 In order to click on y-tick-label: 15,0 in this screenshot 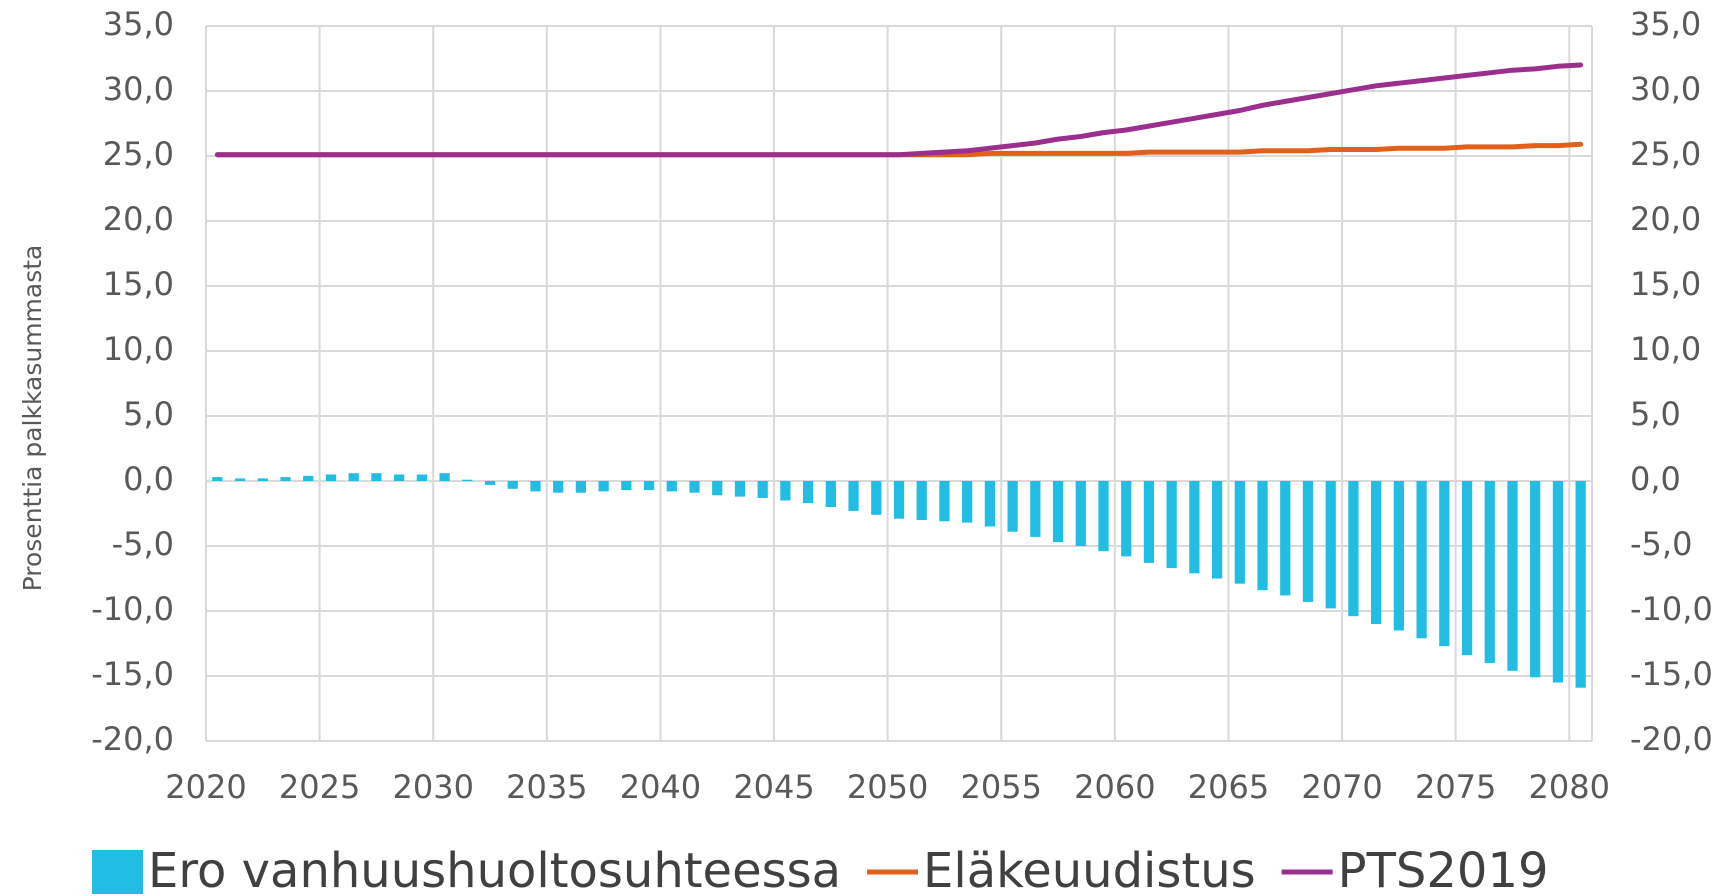, I will do `click(138, 284)`.